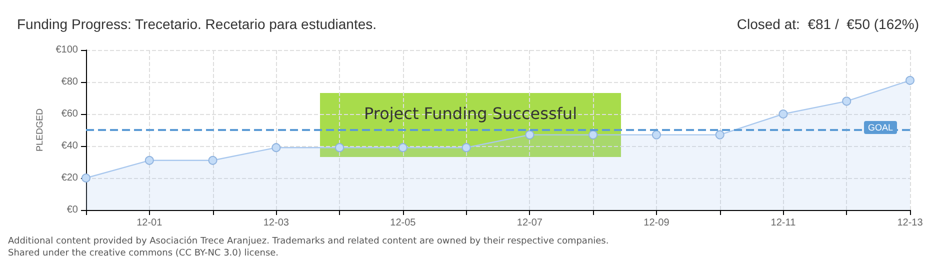  What do you see at coordinates (143, 253) in the screenshot?
I see `text: Shared under the creative commons (CC BY-NC 3.0) license.` at bounding box center [143, 253].